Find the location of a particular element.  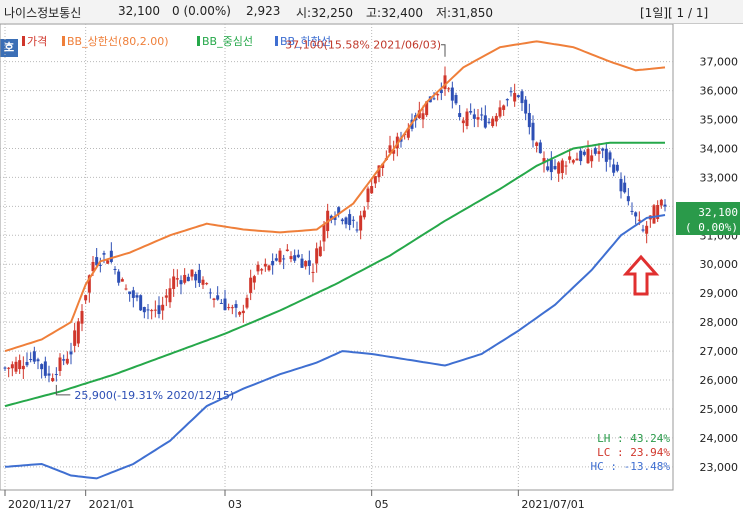

stat-lh: LH : 43.24% is located at coordinates (633, 438).